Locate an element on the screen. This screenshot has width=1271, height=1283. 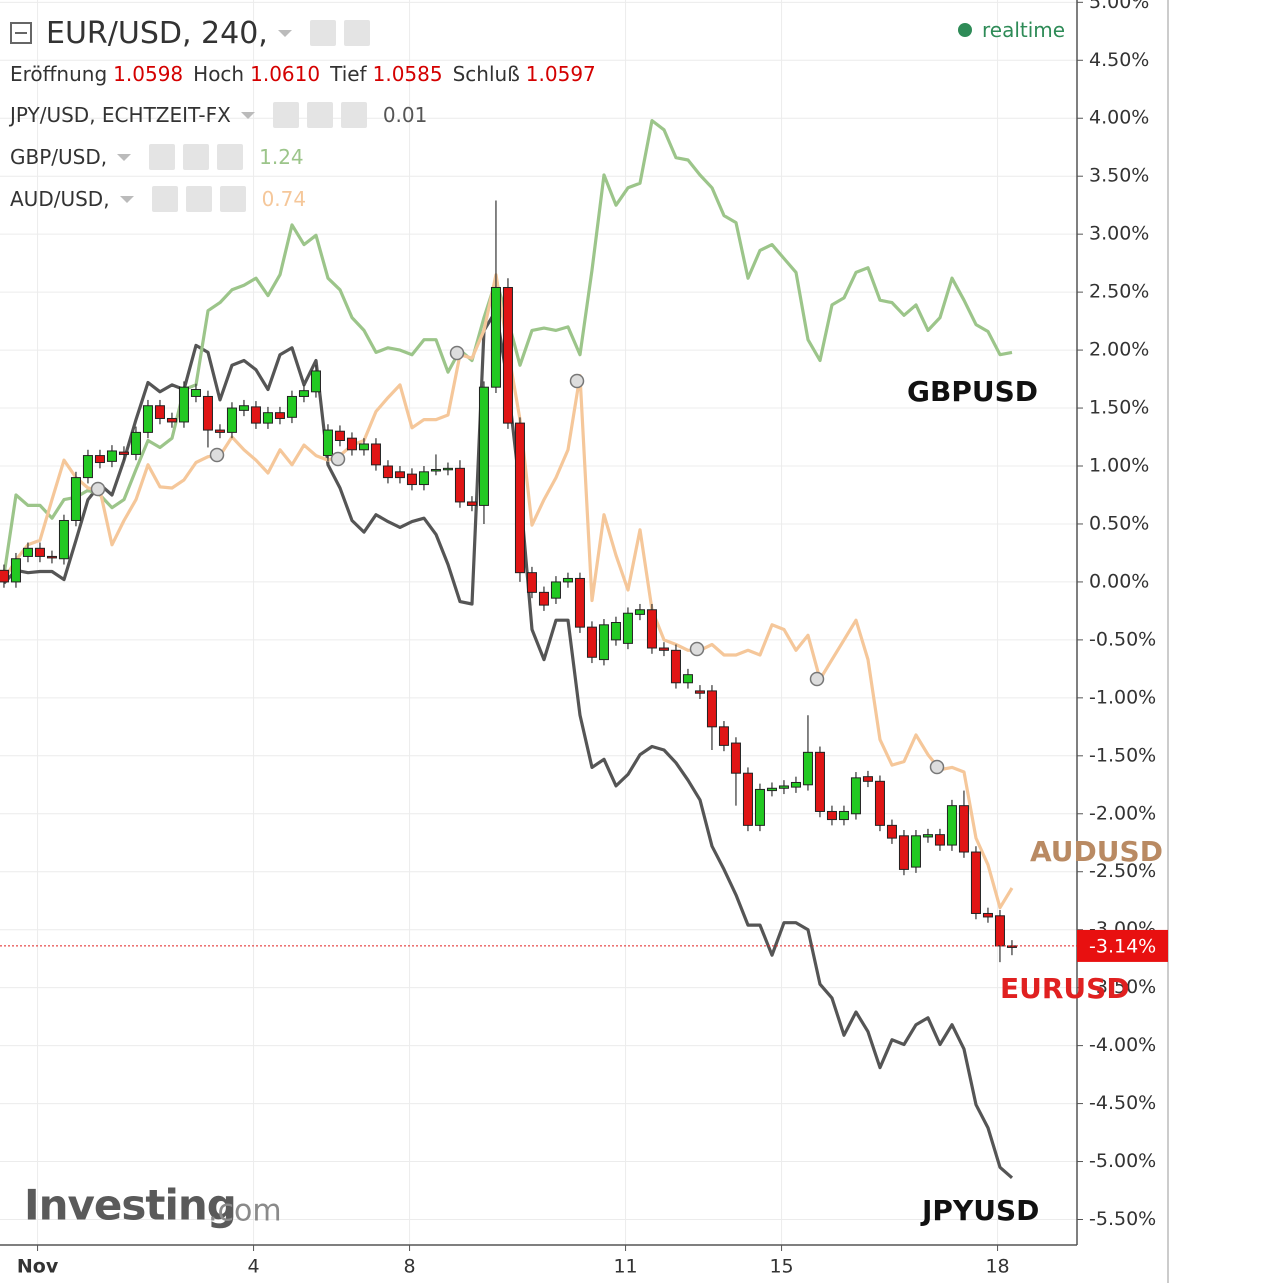
series-legend-value: 1.24 is located at coordinates (281, 157).